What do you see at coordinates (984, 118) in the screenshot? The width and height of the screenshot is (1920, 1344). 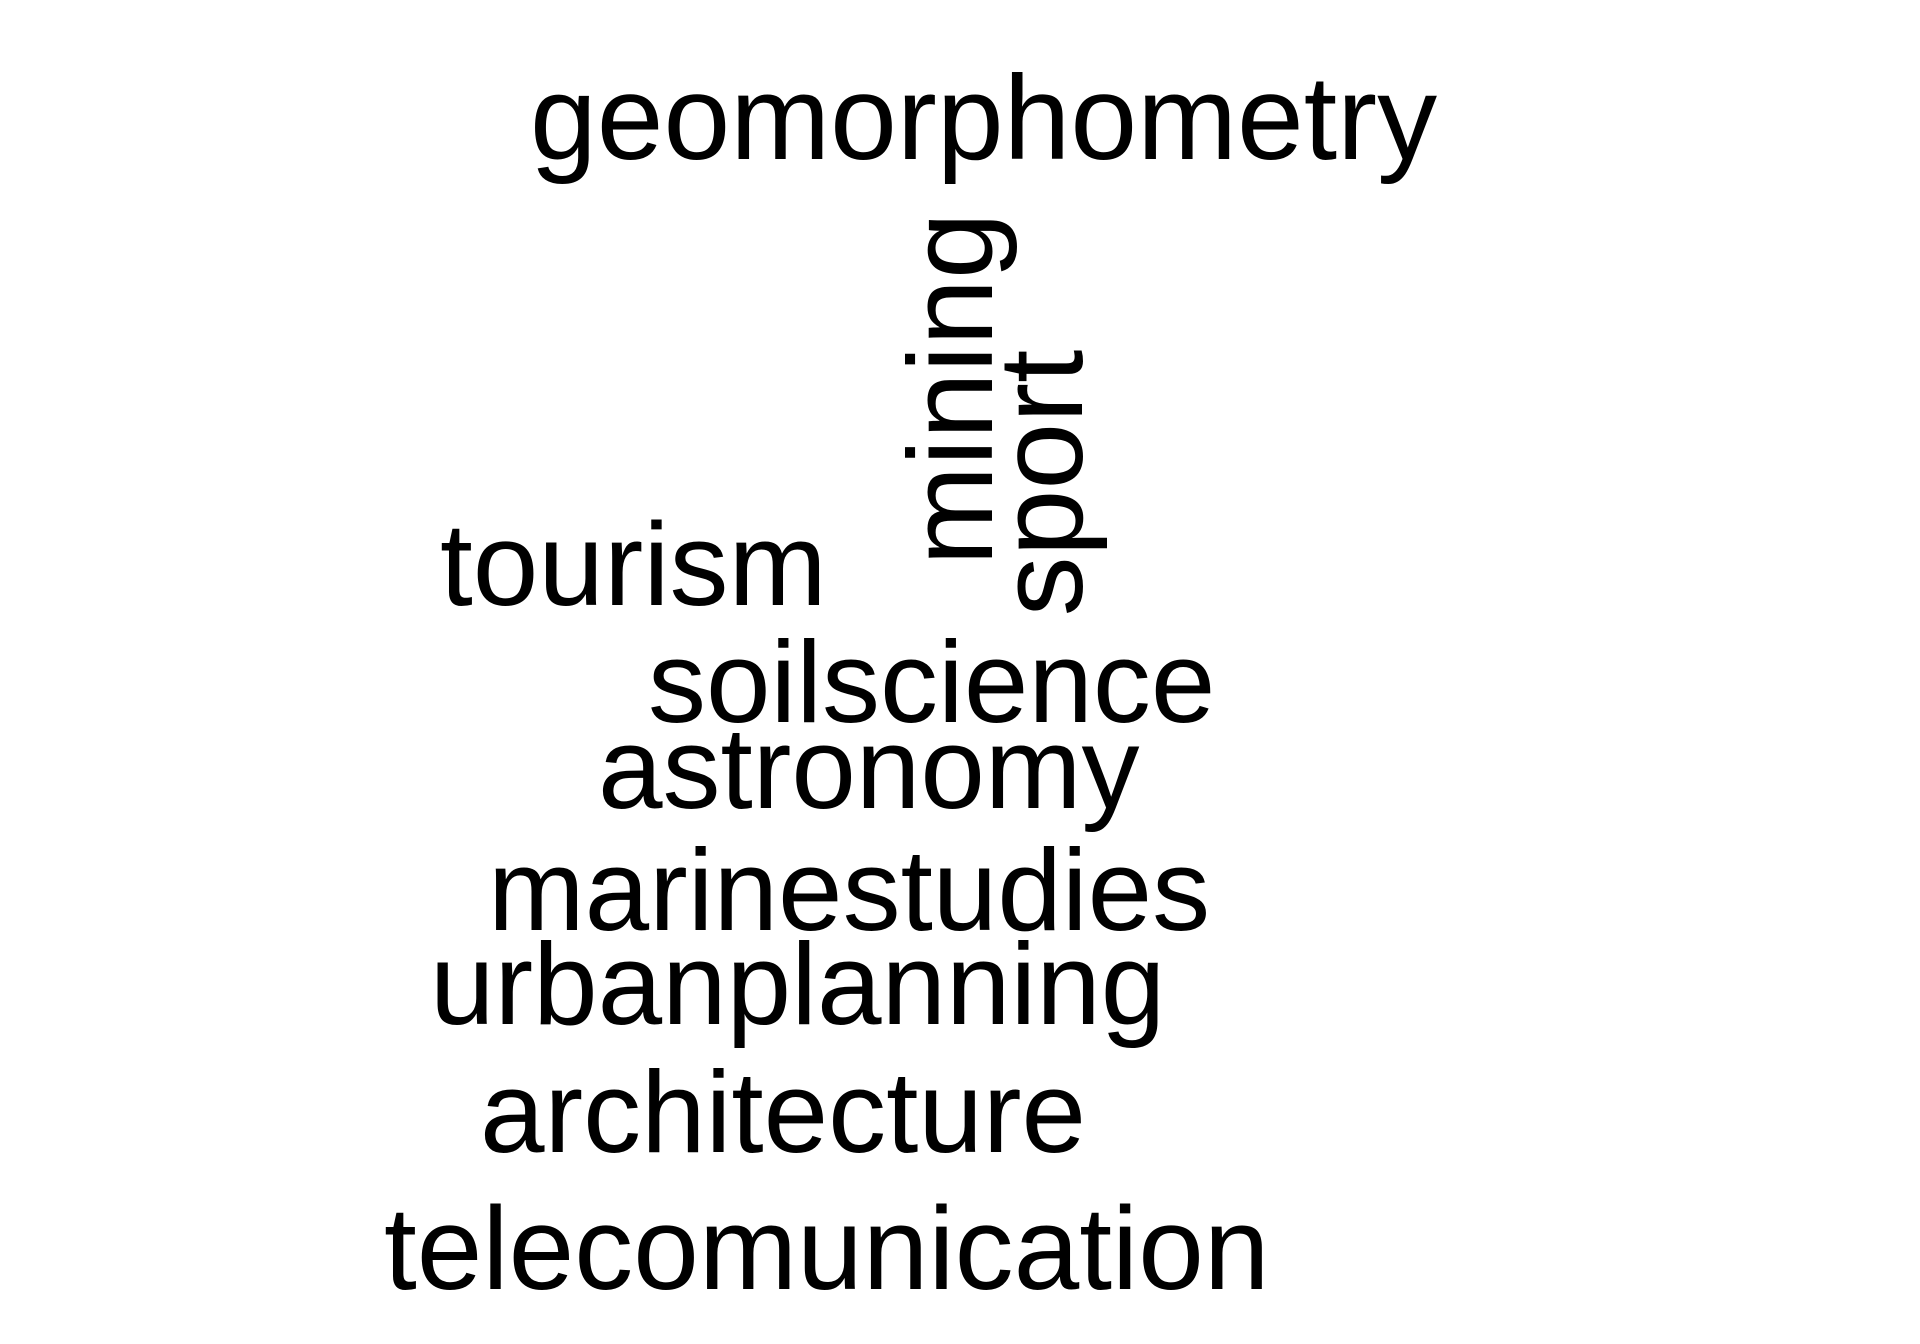 I see `word-geomorphometry: geomorphometry` at bounding box center [984, 118].